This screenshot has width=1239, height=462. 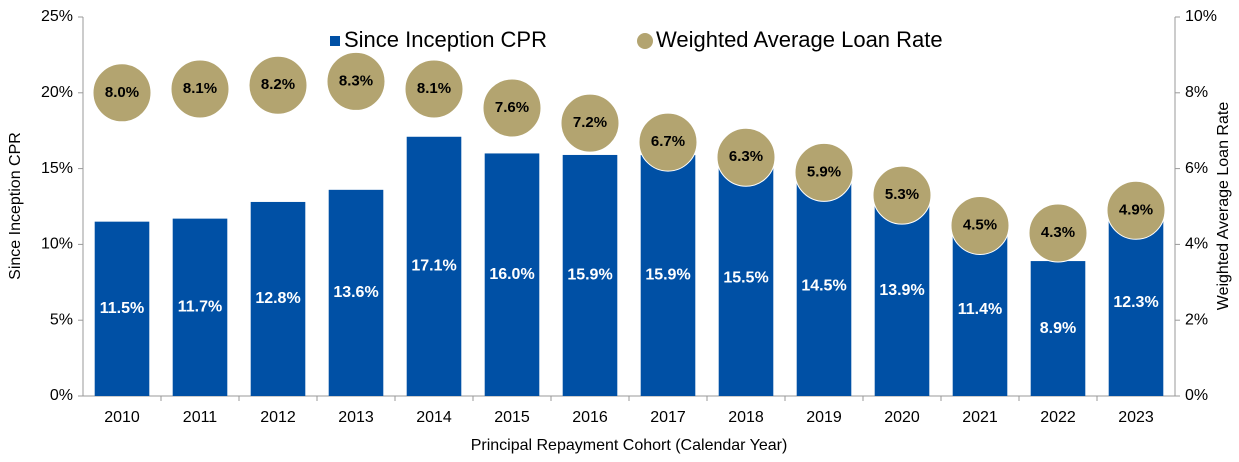 I want to click on bar-label: 14.5%, so click(x=823, y=285).